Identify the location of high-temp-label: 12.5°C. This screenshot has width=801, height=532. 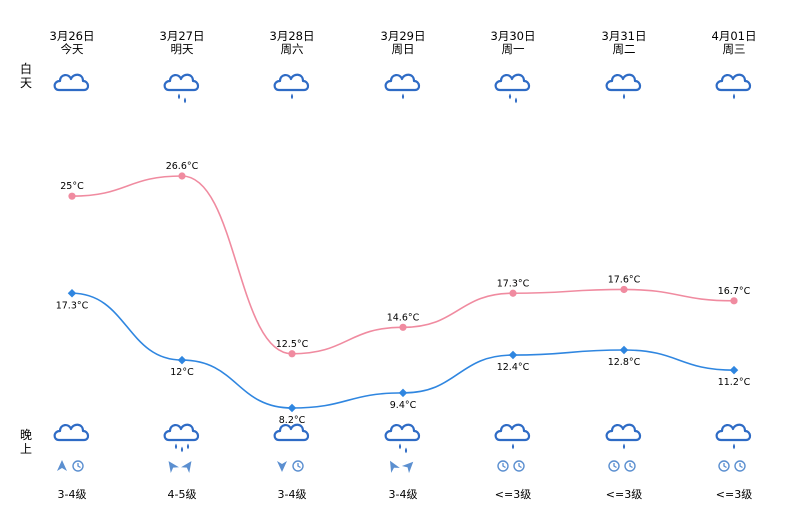
(292, 344).